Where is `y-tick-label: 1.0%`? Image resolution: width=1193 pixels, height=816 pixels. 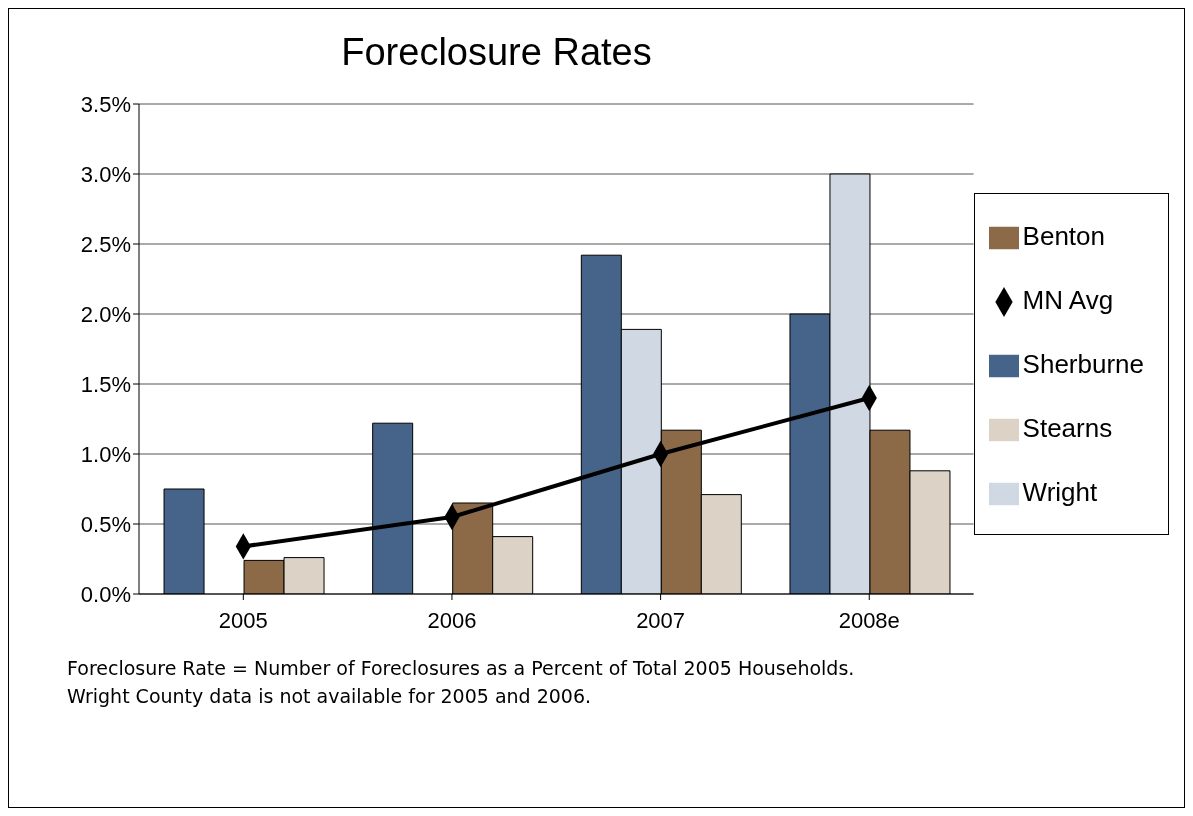
y-tick-label: 1.0% is located at coordinates (105, 454).